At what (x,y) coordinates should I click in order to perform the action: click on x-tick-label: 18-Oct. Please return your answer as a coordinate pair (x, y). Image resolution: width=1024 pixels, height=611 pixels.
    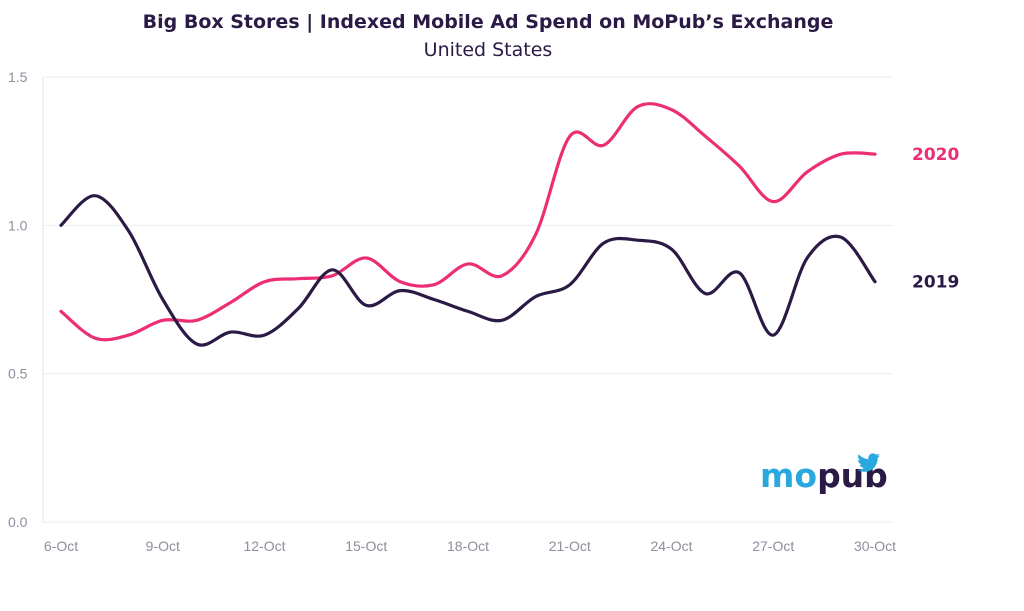
    Looking at the image, I should click on (468, 546).